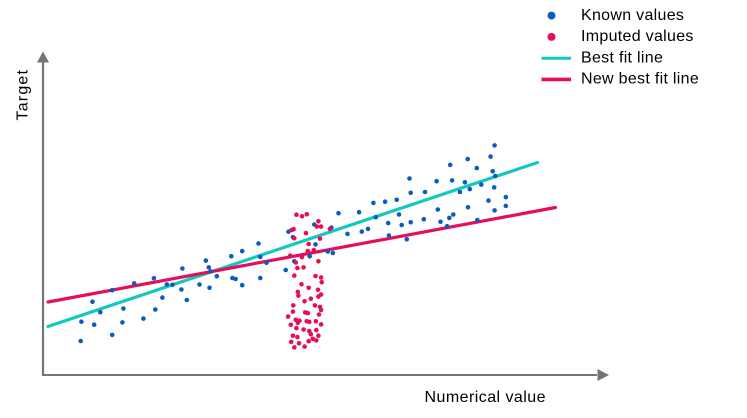 This screenshot has width=747, height=418. What do you see at coordinates (485, 397) in the screenshot?
I see `svg-text: Numerical value` at bounding box center [485, 397].